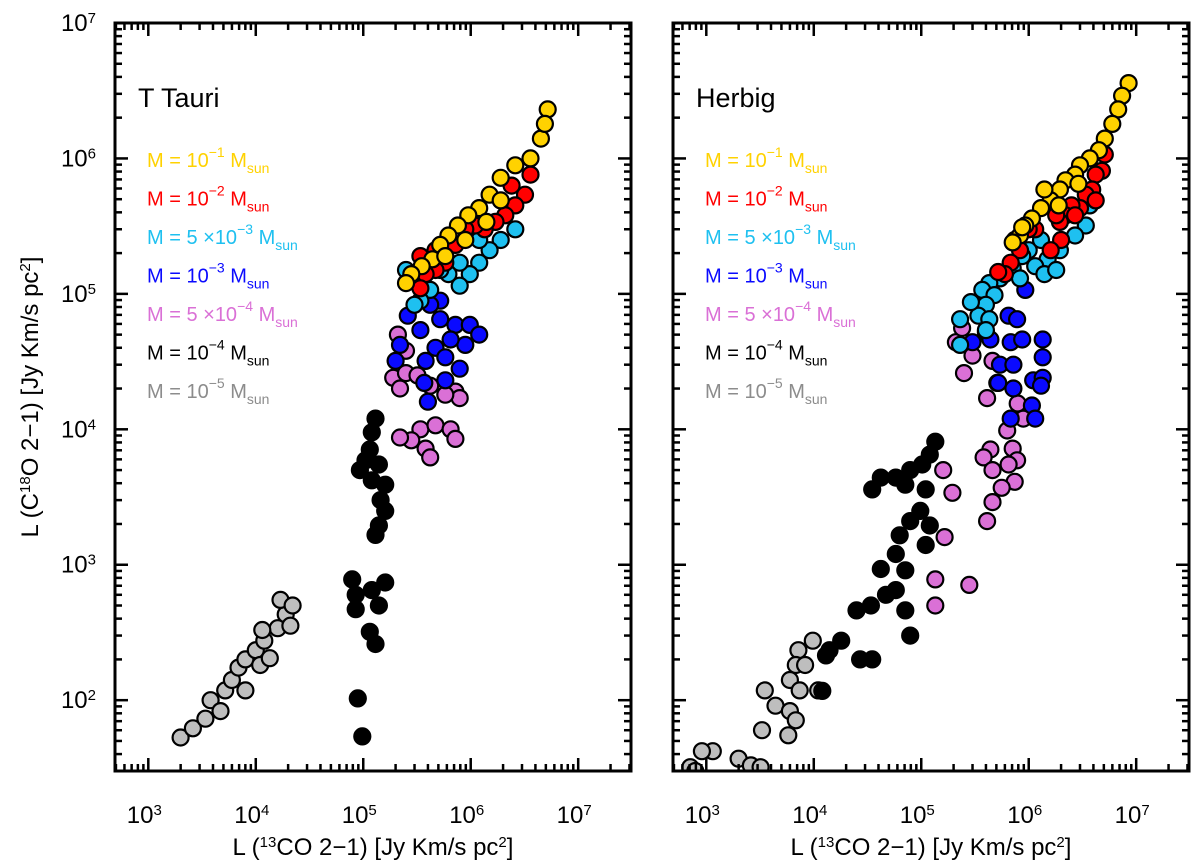 The image size is (1200, 865). What do you see at coordinates (208, 276) in the screenshot?
I see `legend-entry: M = 10−3 Msun` at bounding box center [208, 276].